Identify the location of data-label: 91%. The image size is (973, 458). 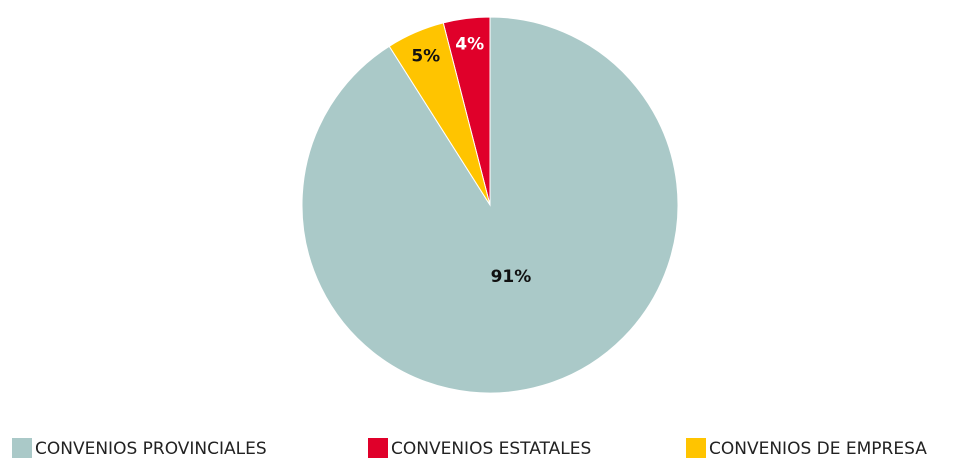
(511, 277).